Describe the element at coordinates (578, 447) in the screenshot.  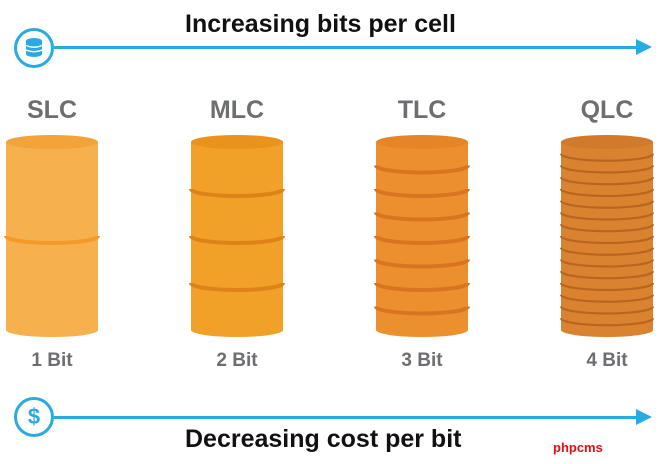
I see `watermark: phpcms` at that location.